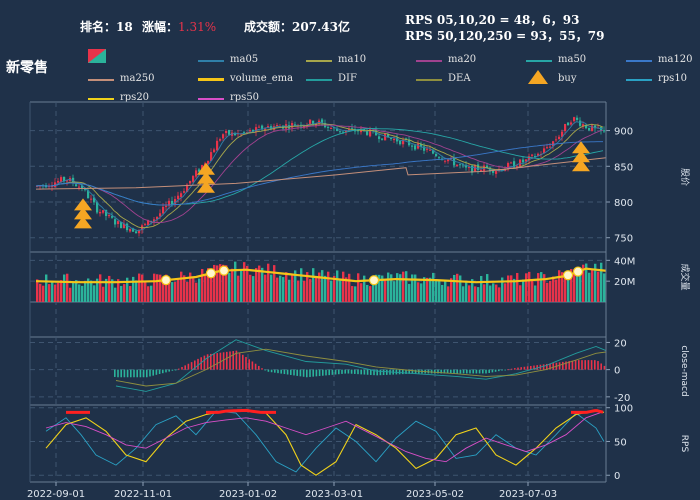  Describe the element at coordinates (97, 55) in the screenshot. I see `reset-candle-icon` at that location.